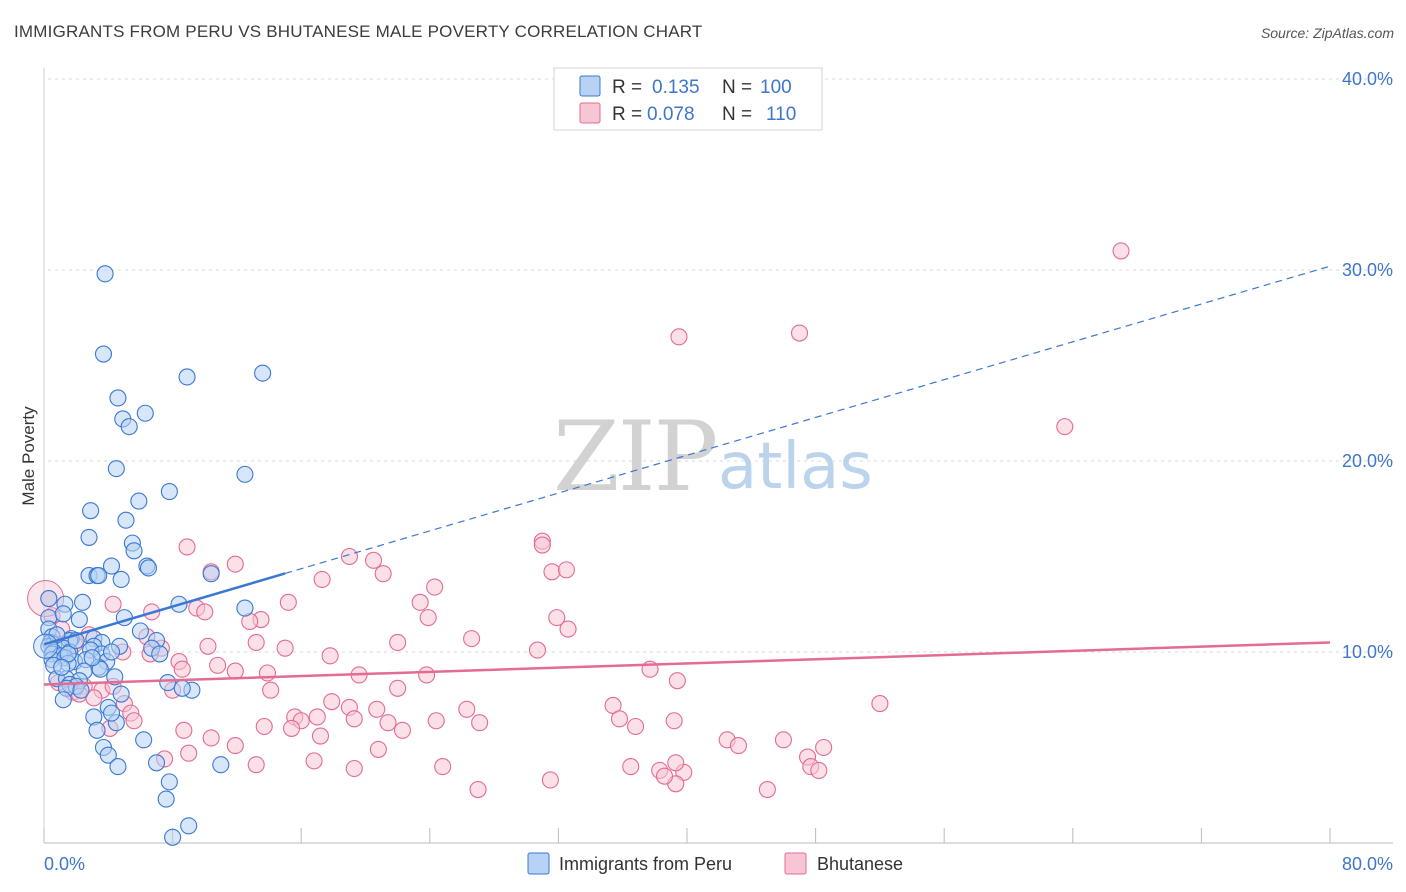 The width and height of the screenshot is (1406, 892). What do you see at coordinates (737, 114) in the screenshot?
I see `legend-n-label-bhutanese: N =` at bounding box center [737, 114].